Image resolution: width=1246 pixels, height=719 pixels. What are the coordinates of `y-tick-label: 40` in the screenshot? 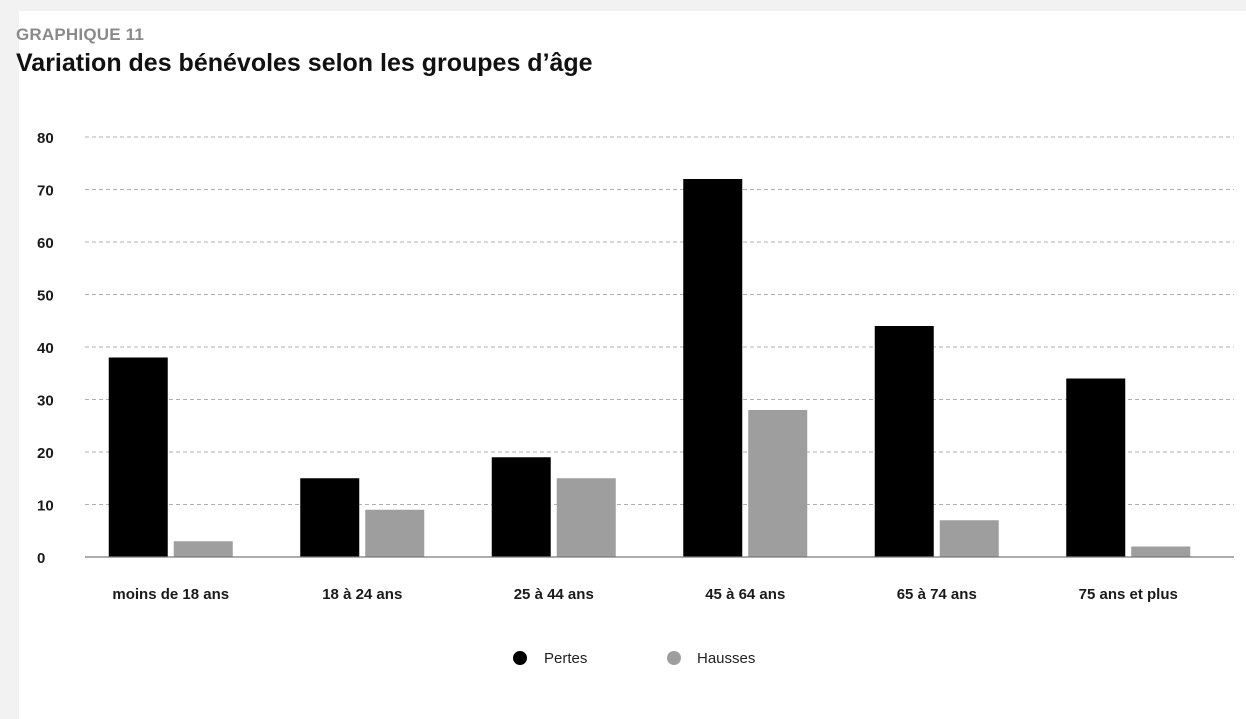 It's located at (45, 348).